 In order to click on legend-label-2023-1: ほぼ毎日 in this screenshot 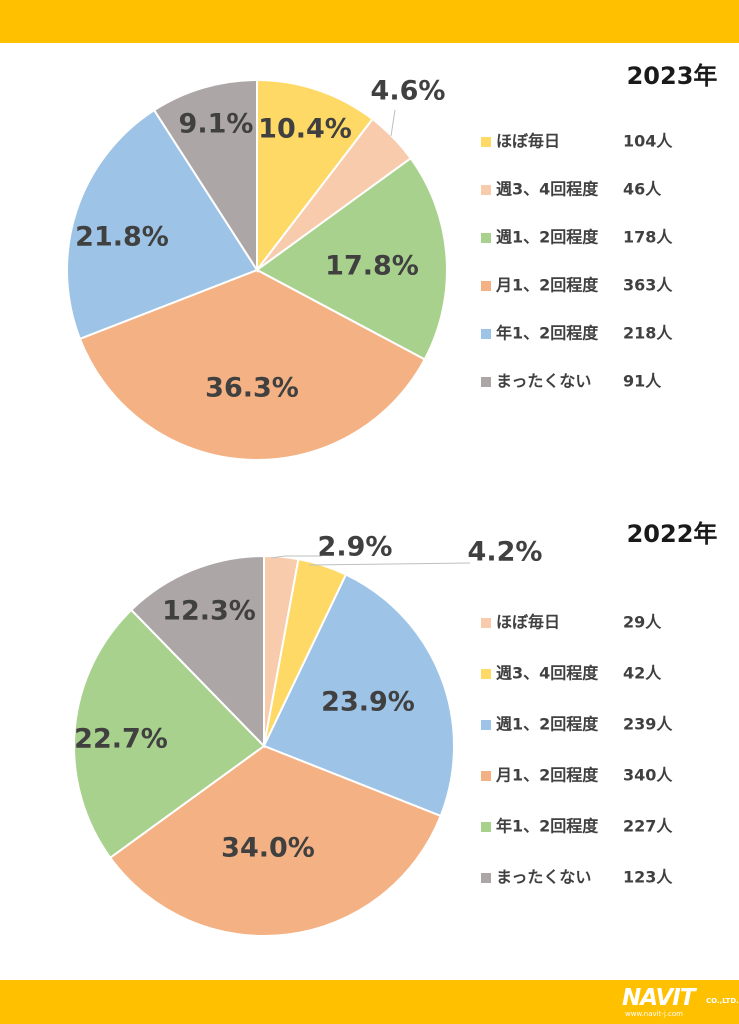, I will do `click(528, 141)`.